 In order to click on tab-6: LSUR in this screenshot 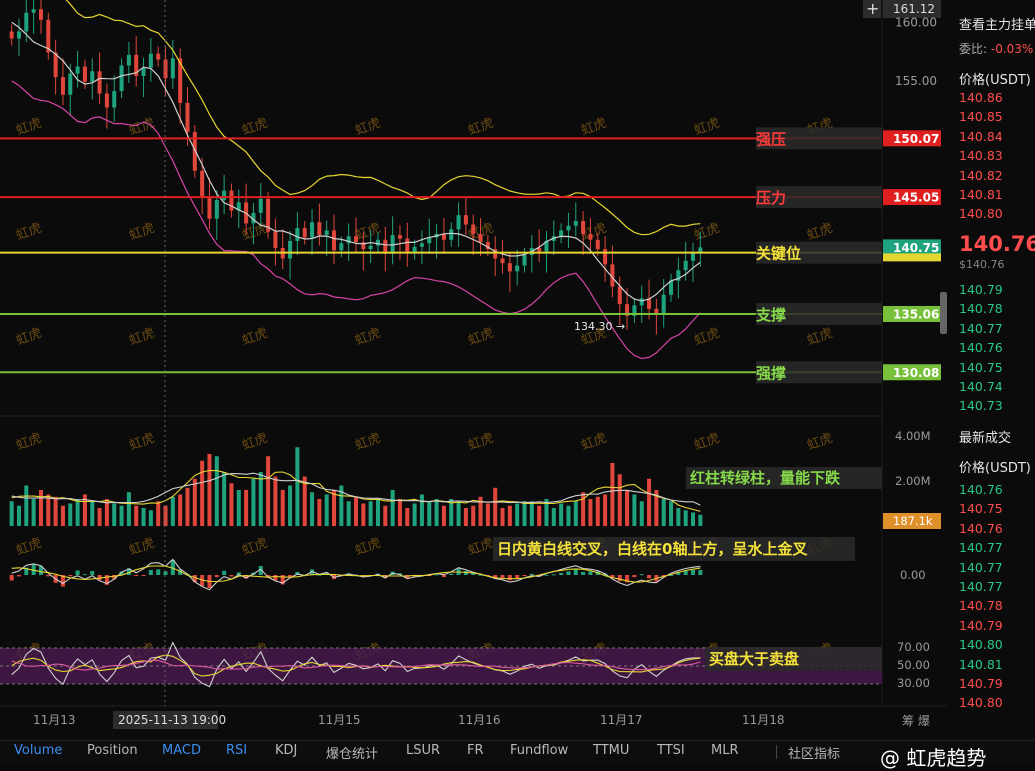, I will do `click(423, 750)`.